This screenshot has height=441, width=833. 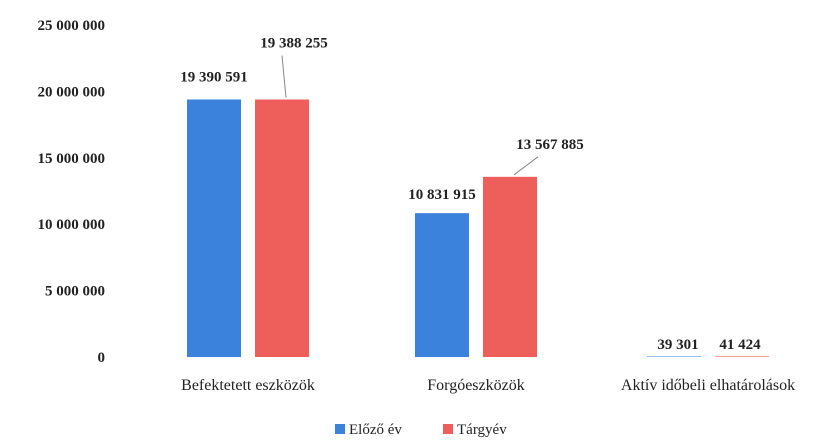 I want to click on y-tick-label-2: 10 000 000, so click(x=72, y=225).